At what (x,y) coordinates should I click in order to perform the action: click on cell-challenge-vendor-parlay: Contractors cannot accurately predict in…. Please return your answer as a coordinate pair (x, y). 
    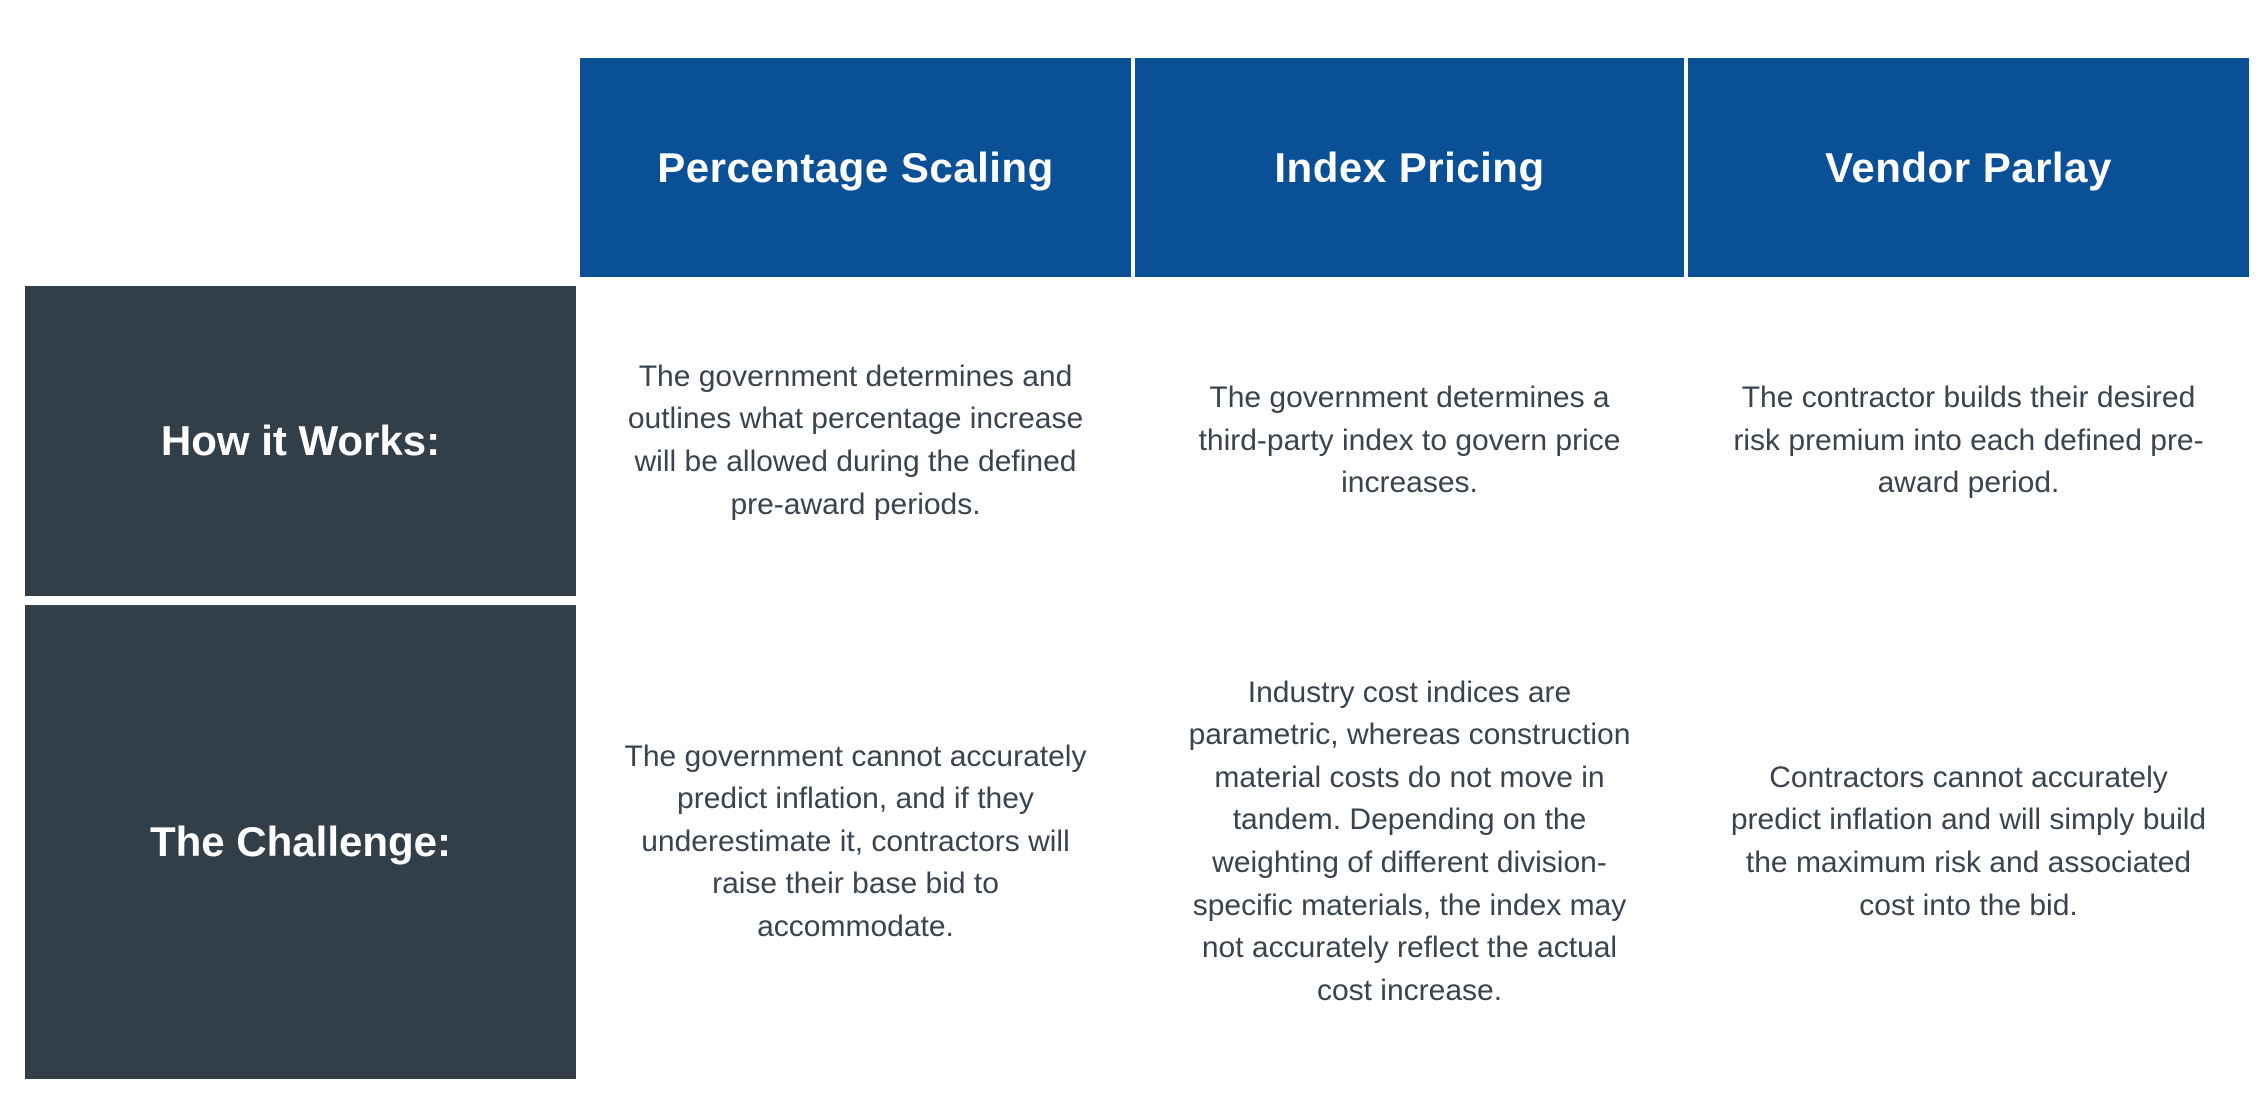
    Looking at the image, I should click on (1968, 841).